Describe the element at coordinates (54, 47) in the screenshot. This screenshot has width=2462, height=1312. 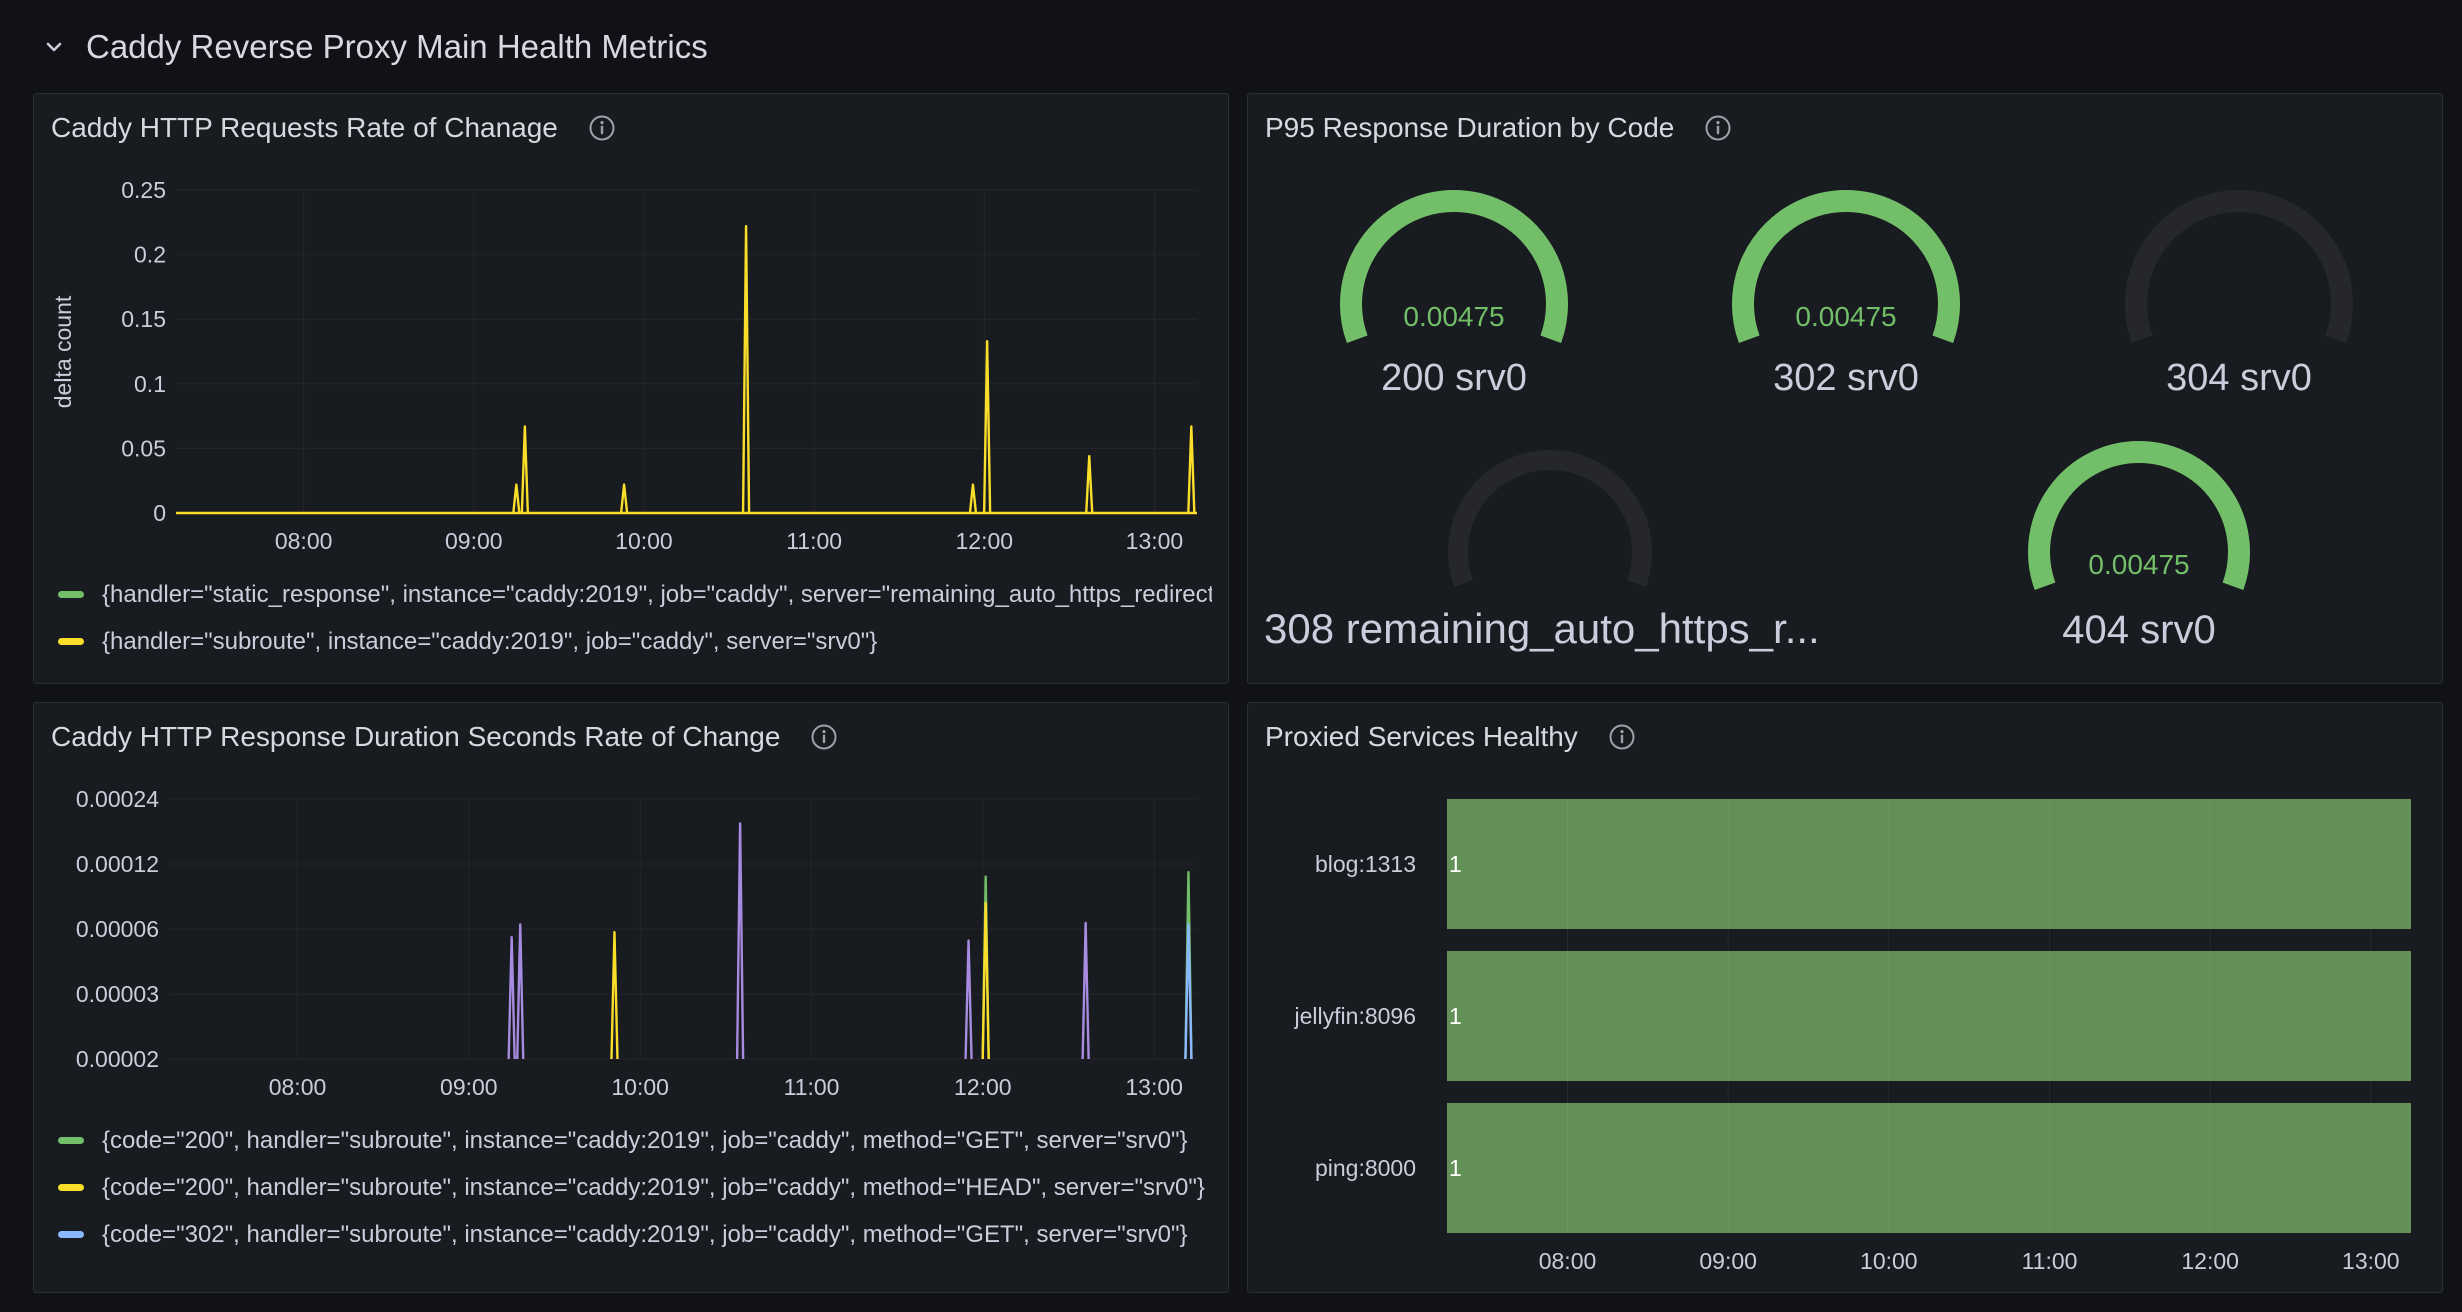
I see `chevron-down-icon` at that location.